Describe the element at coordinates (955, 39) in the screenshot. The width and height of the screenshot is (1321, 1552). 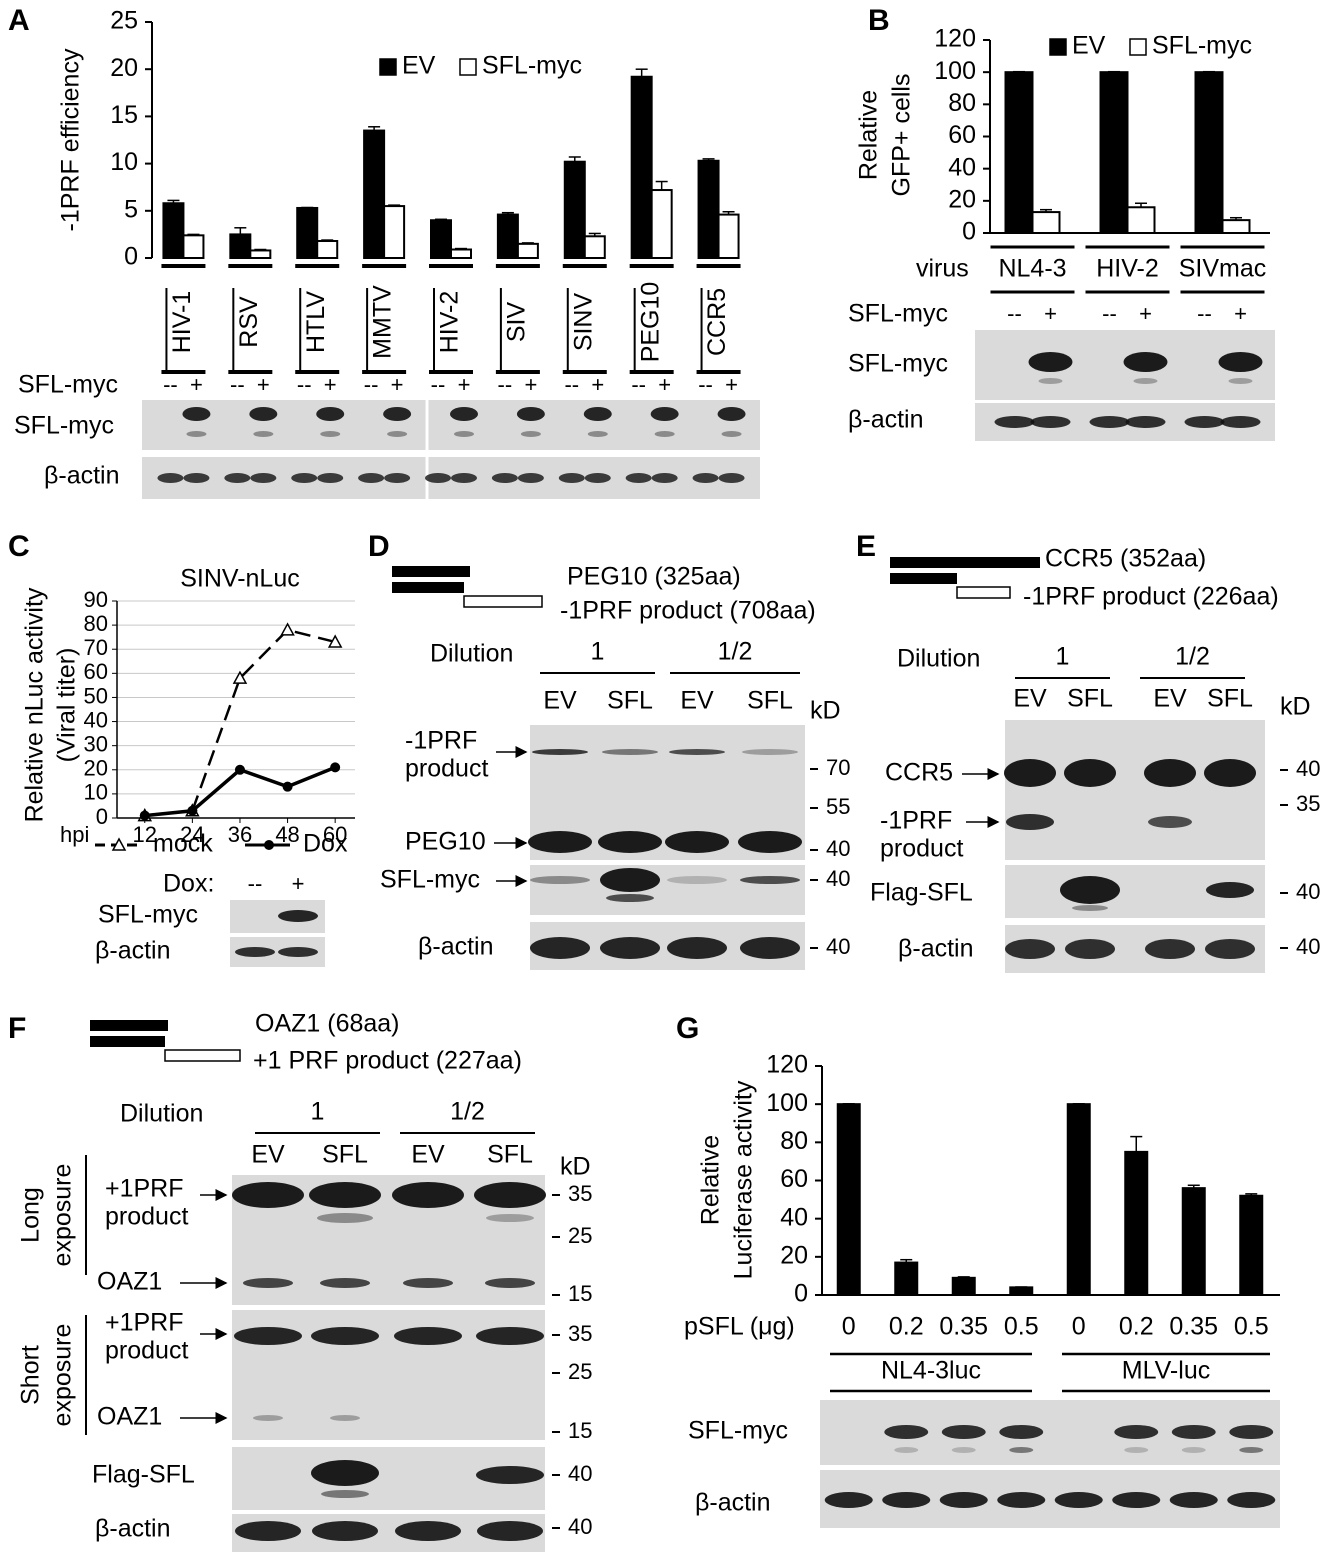
I see `y-tick-label: 120` at that location.